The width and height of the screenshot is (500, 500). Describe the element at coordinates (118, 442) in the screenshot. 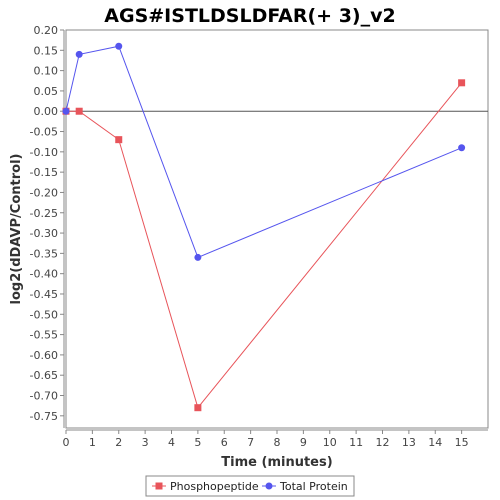

I see `x-tick-label: 2` at that location.